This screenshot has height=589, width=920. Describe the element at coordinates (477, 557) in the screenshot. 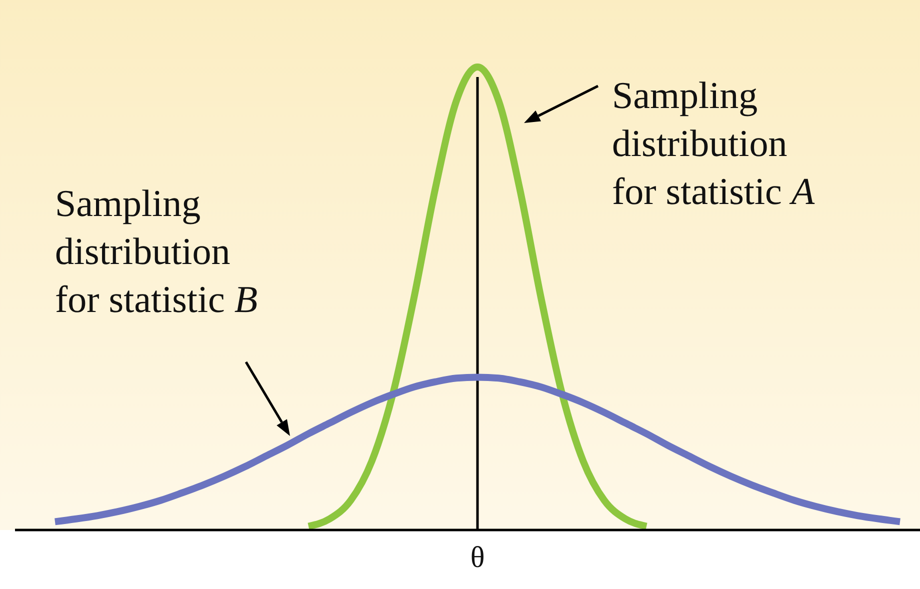

I see `text: θ` at that location.